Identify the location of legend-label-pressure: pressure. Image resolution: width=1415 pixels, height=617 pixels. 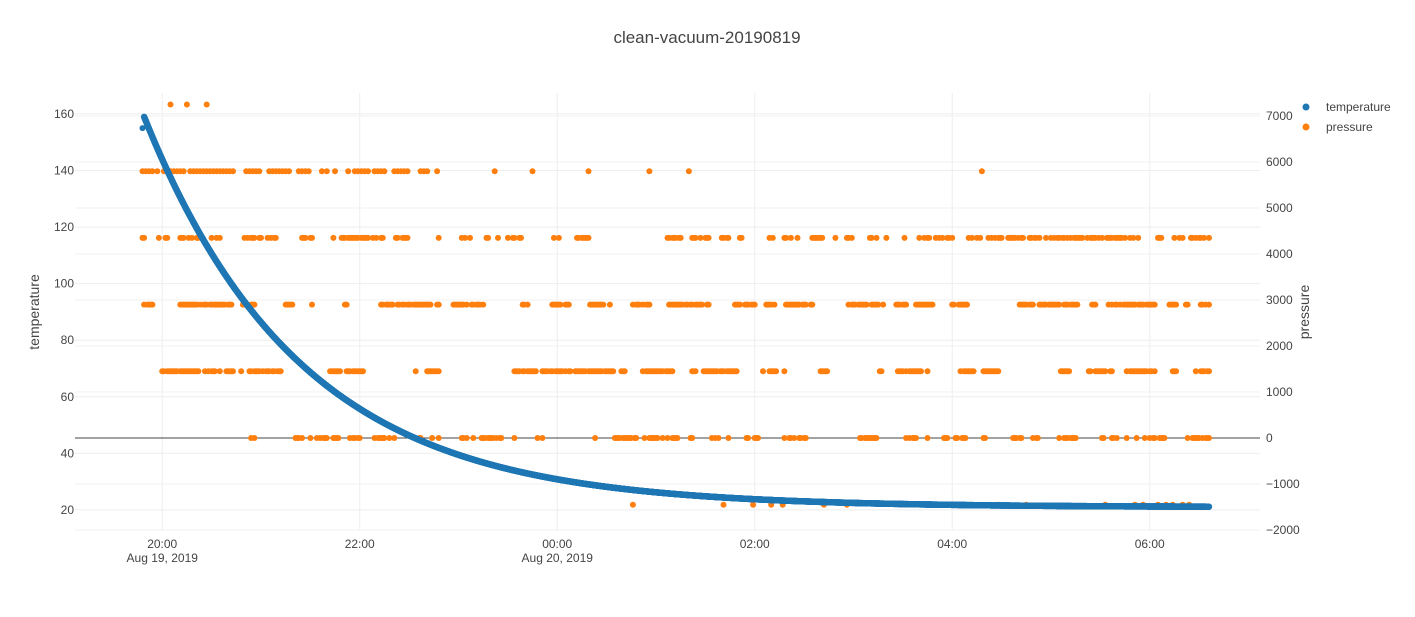
(1349, 127).